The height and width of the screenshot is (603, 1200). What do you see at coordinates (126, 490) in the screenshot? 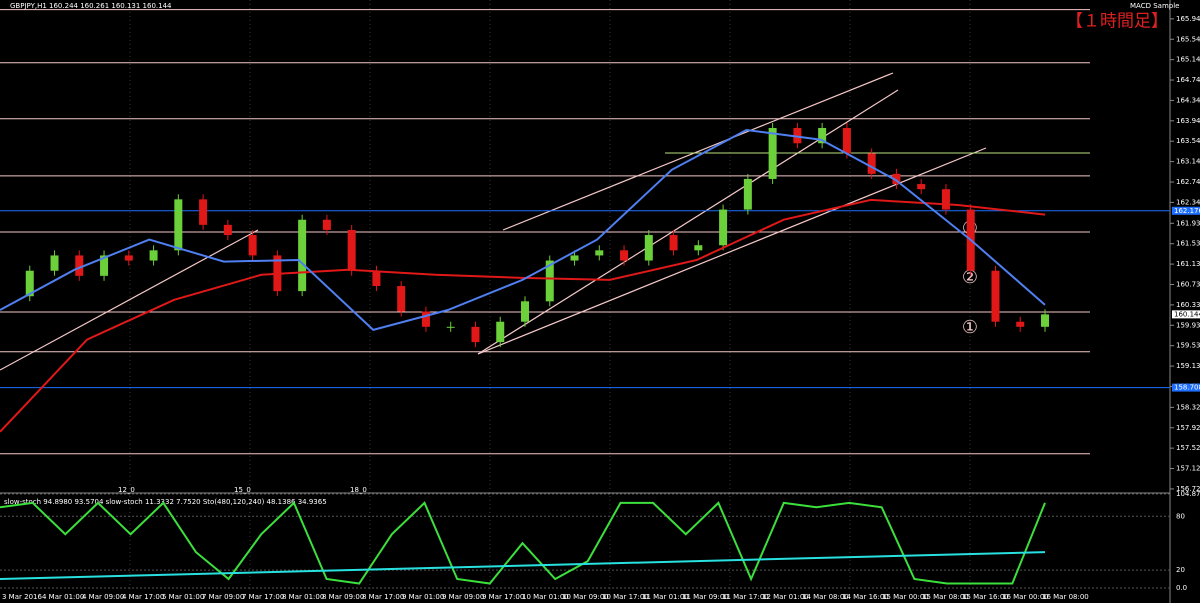
I see `period-label: 12_0` at bounding box center [126, 490].